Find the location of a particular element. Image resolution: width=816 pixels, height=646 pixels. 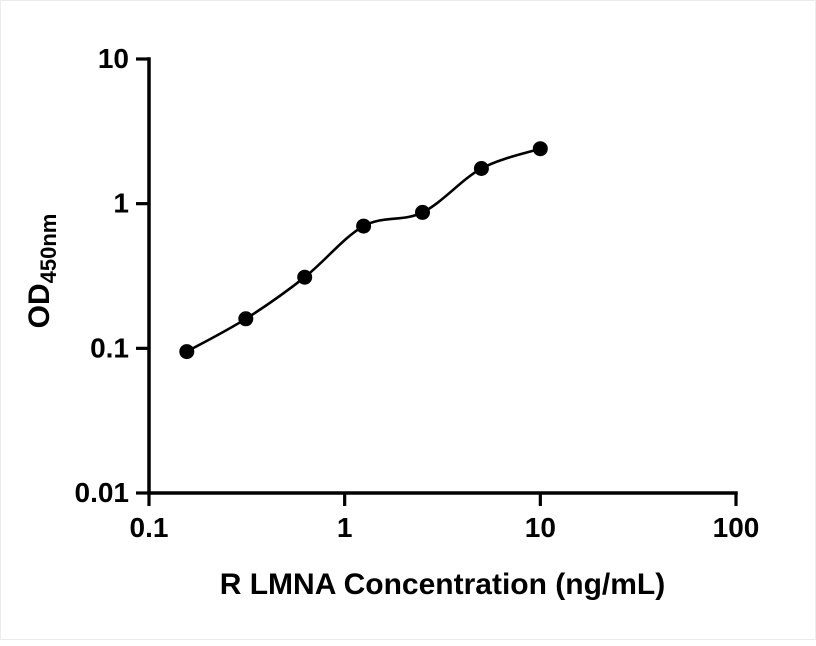

x-axis-title: R LMNA Concentration (ng/mL) is located at coordinates (443, 584).